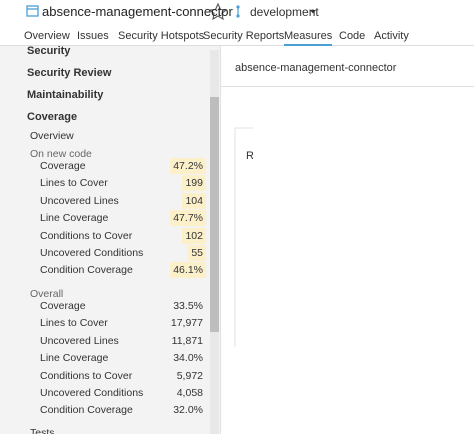 The image size is (474, 434). What do you see at coordinates (42, 430) in the screenshot?
I see `next-domain: Tests` at bounding box center [42, 430].